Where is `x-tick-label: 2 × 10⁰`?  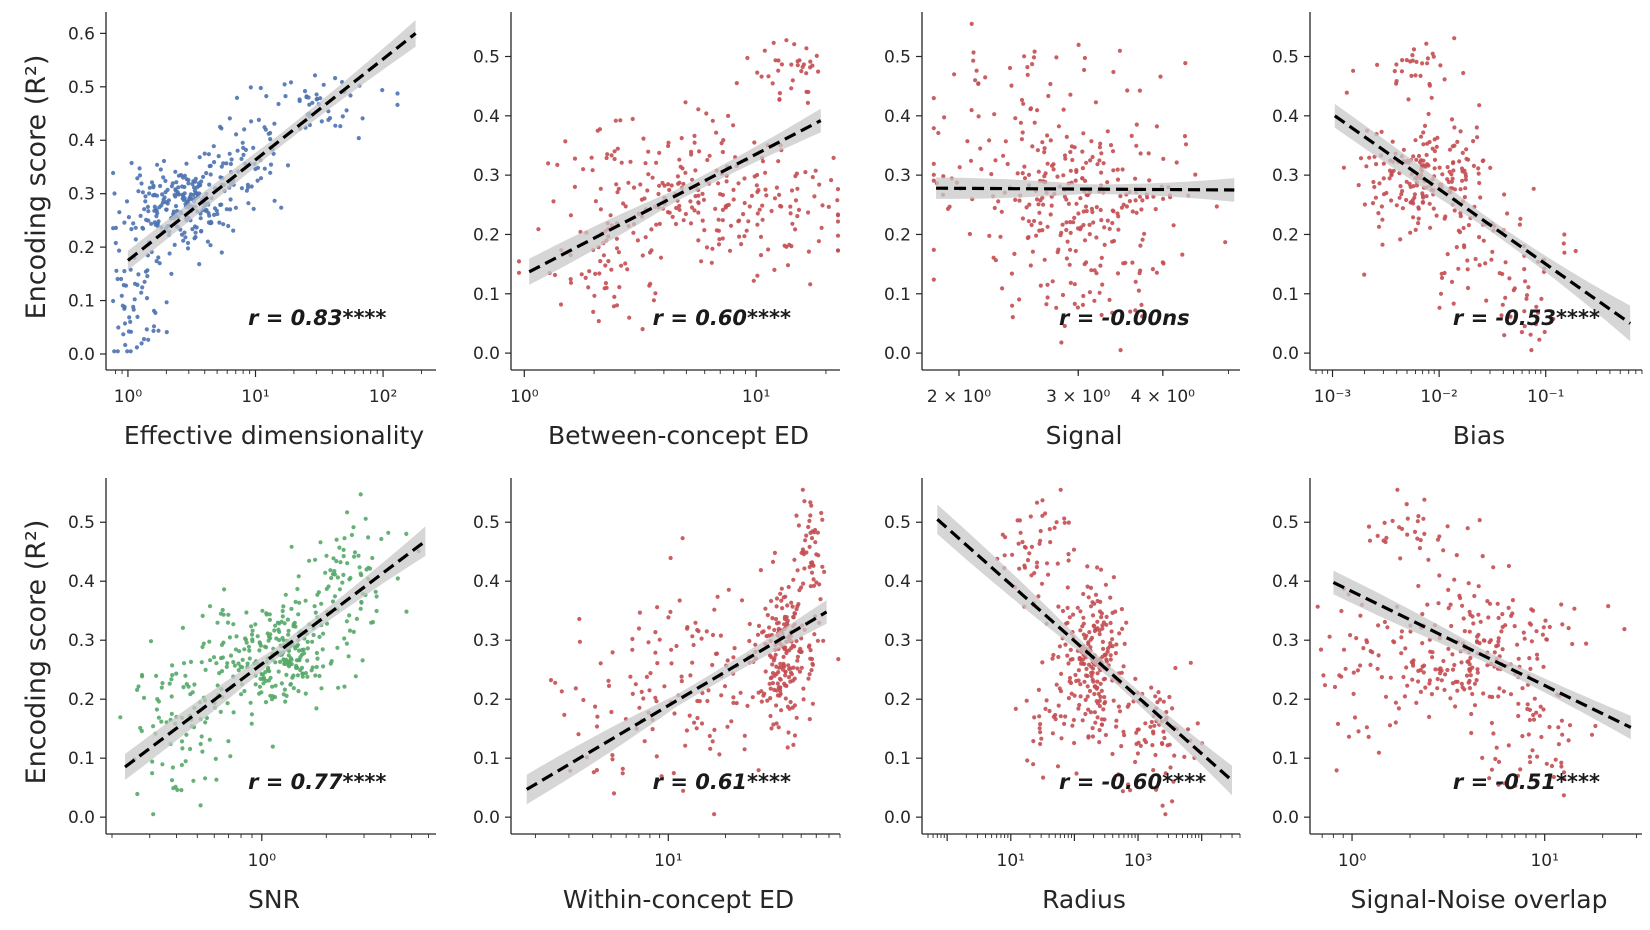 x-tick-label: 2 × 10⁰ is located at coordinates (959, 397).